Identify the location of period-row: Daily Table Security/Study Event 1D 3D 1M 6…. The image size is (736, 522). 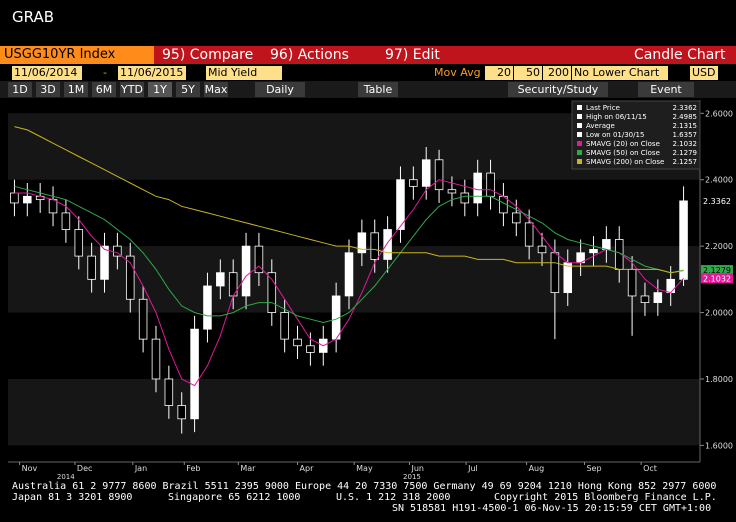
(368, 89).